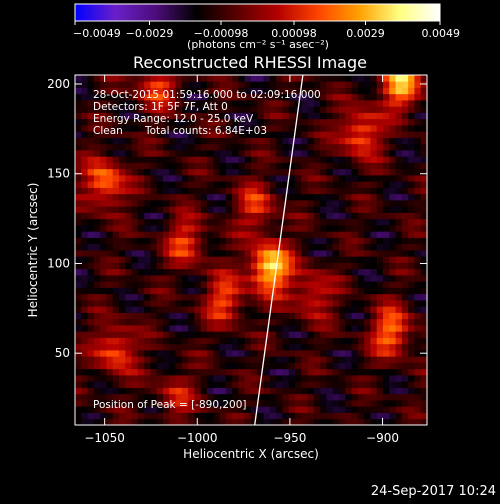 Image resolution: width=500 pixels, height=504 pixels. What do you see at coordinates (258, 44) in the screenshot?
I see `colorbar-units: (photons cm⁻² s⁻¹ asec⁻²)` at bounding box center [258, 44].